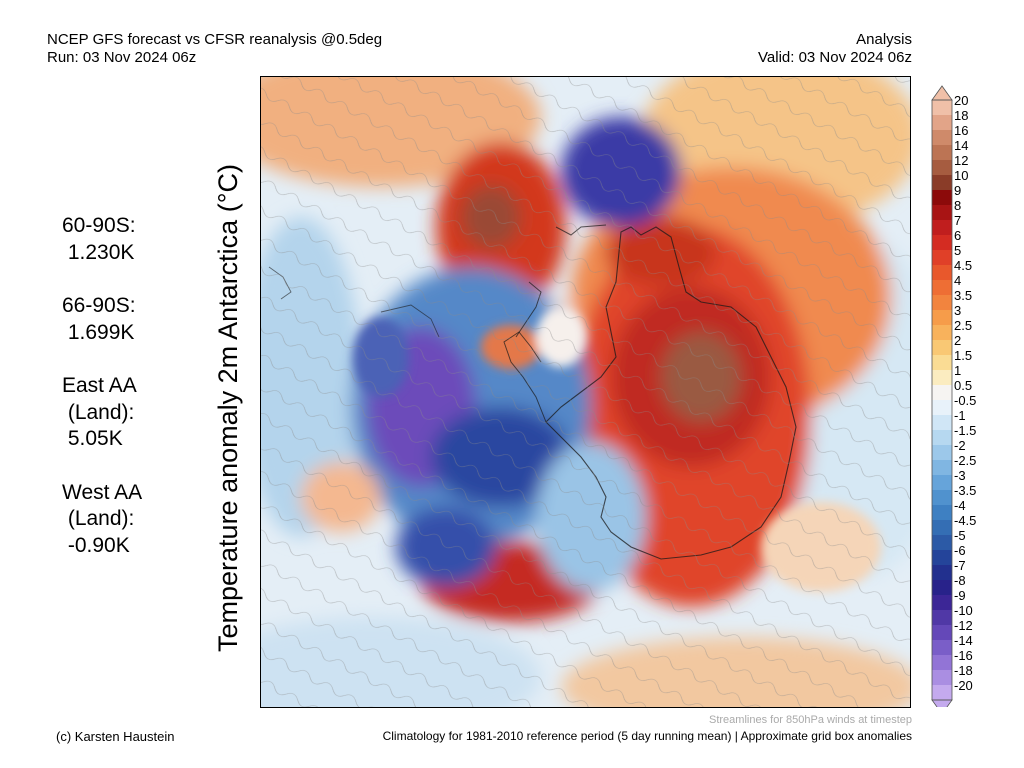 The height and width of the screenshot is (768, 1024). What do you see at coordinates (958, 340) in the screenshot?
I see `colorbar-tick-label: 2` at bounding box center [958, 340].